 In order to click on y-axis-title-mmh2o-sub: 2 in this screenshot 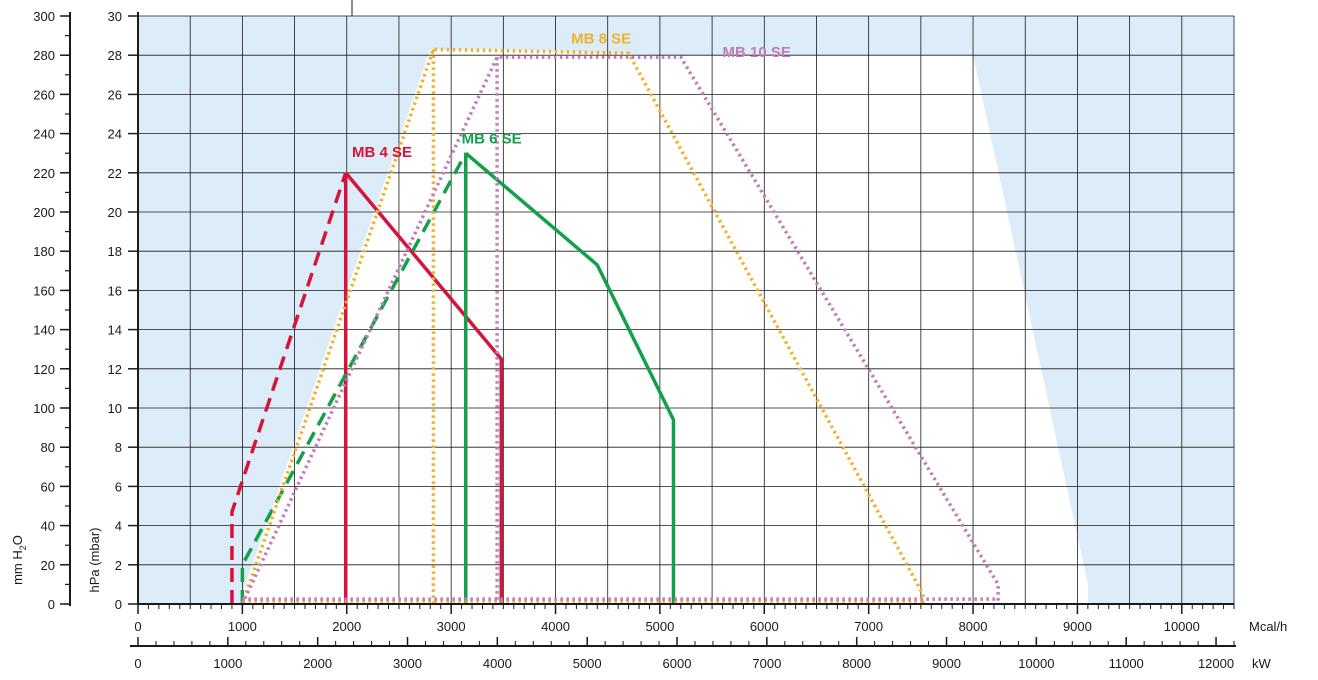, I will do `click(23, 547)`.